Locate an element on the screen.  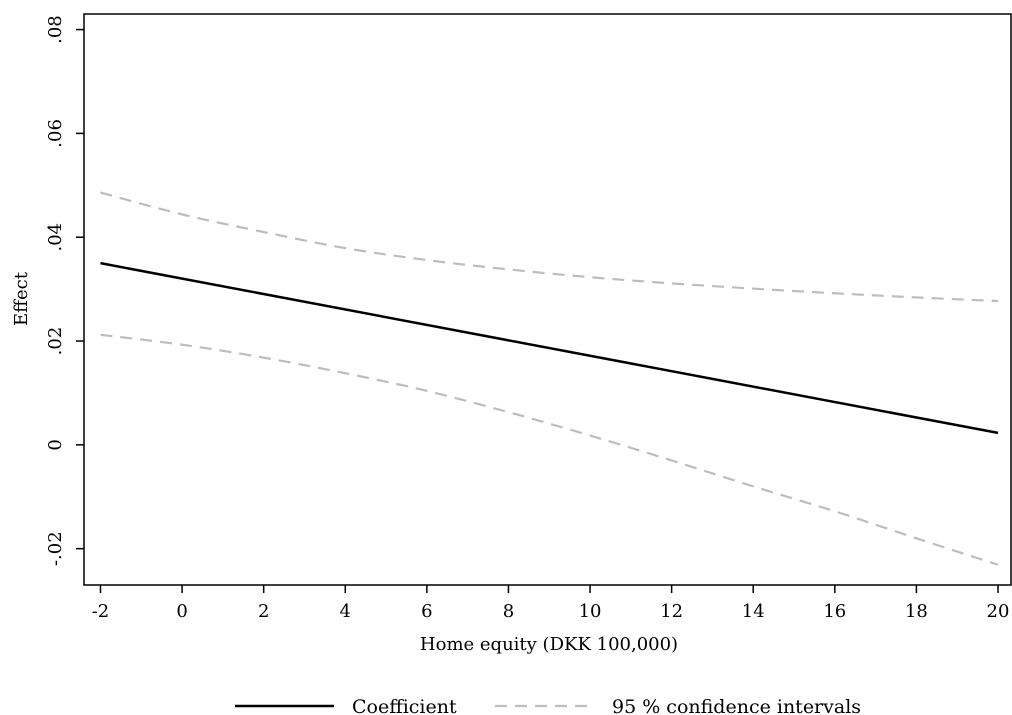
legend: Coefficient 95 % confidence intervals is located at coordinates (548, 705).